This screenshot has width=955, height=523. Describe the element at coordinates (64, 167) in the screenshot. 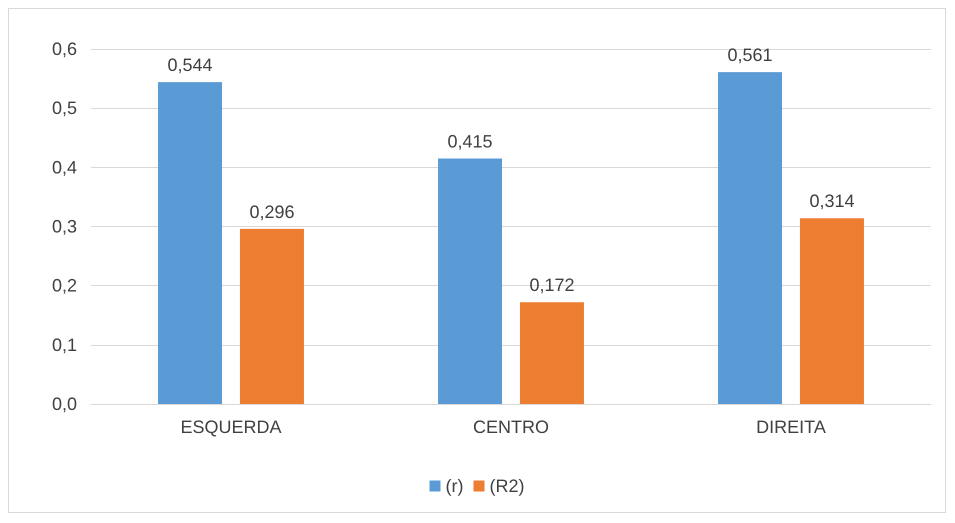

I see `y-tick-label: 0,4` at that location.